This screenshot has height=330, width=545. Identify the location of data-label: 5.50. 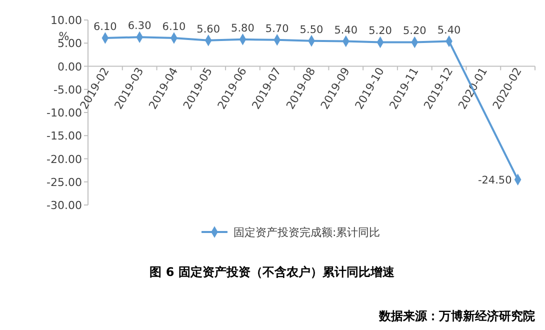
(312, 30).